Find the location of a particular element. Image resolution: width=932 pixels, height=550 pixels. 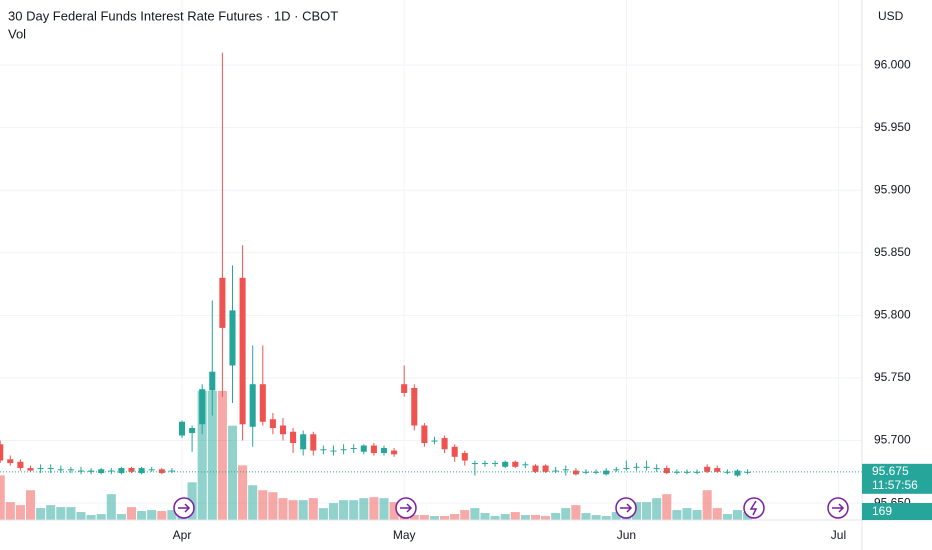

currency-button is located at coordinates (886, 17).